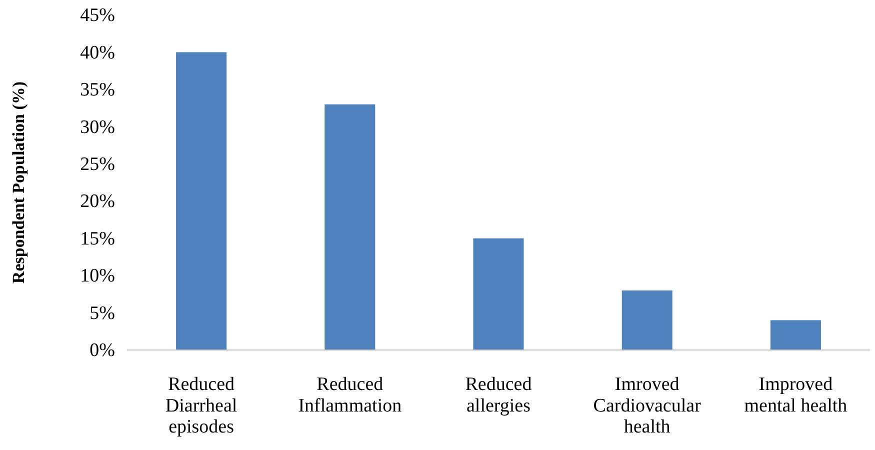 Image resolution: width=875 pixels, height=450 pixels. What do you see at coordinates (98, 276) in the screenshot?
I see `y-tick-label: 10%` at bounding box center [98, 276].